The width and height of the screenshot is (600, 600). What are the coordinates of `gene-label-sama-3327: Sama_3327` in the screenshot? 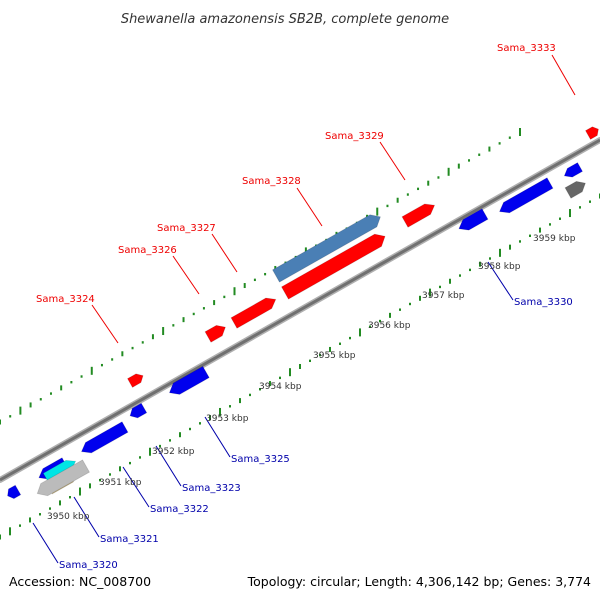 It's located at (186, 228).